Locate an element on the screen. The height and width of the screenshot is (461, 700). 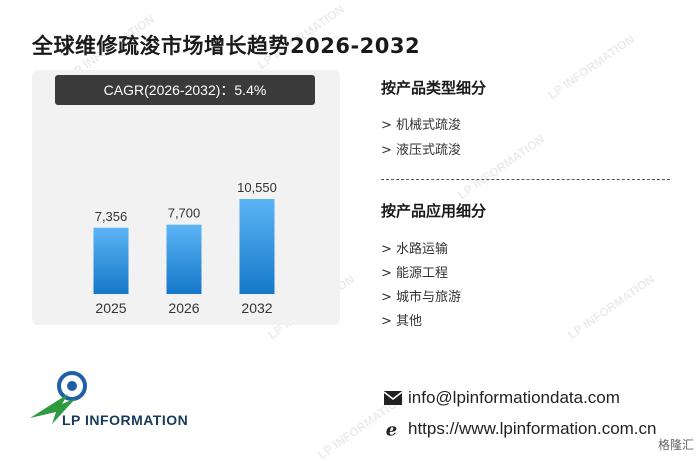
segment-application-item: > 其他 is located at coordinates (402, 321).